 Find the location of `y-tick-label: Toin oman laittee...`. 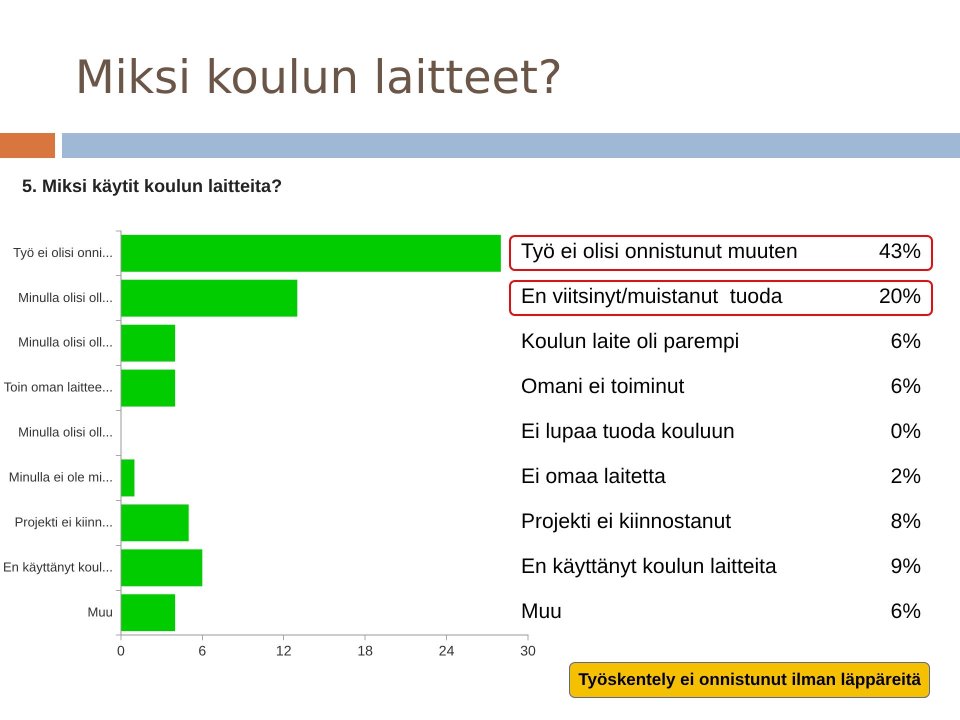

y-tick-label: Toin oman laittee... is located at coordinates (58, 387).